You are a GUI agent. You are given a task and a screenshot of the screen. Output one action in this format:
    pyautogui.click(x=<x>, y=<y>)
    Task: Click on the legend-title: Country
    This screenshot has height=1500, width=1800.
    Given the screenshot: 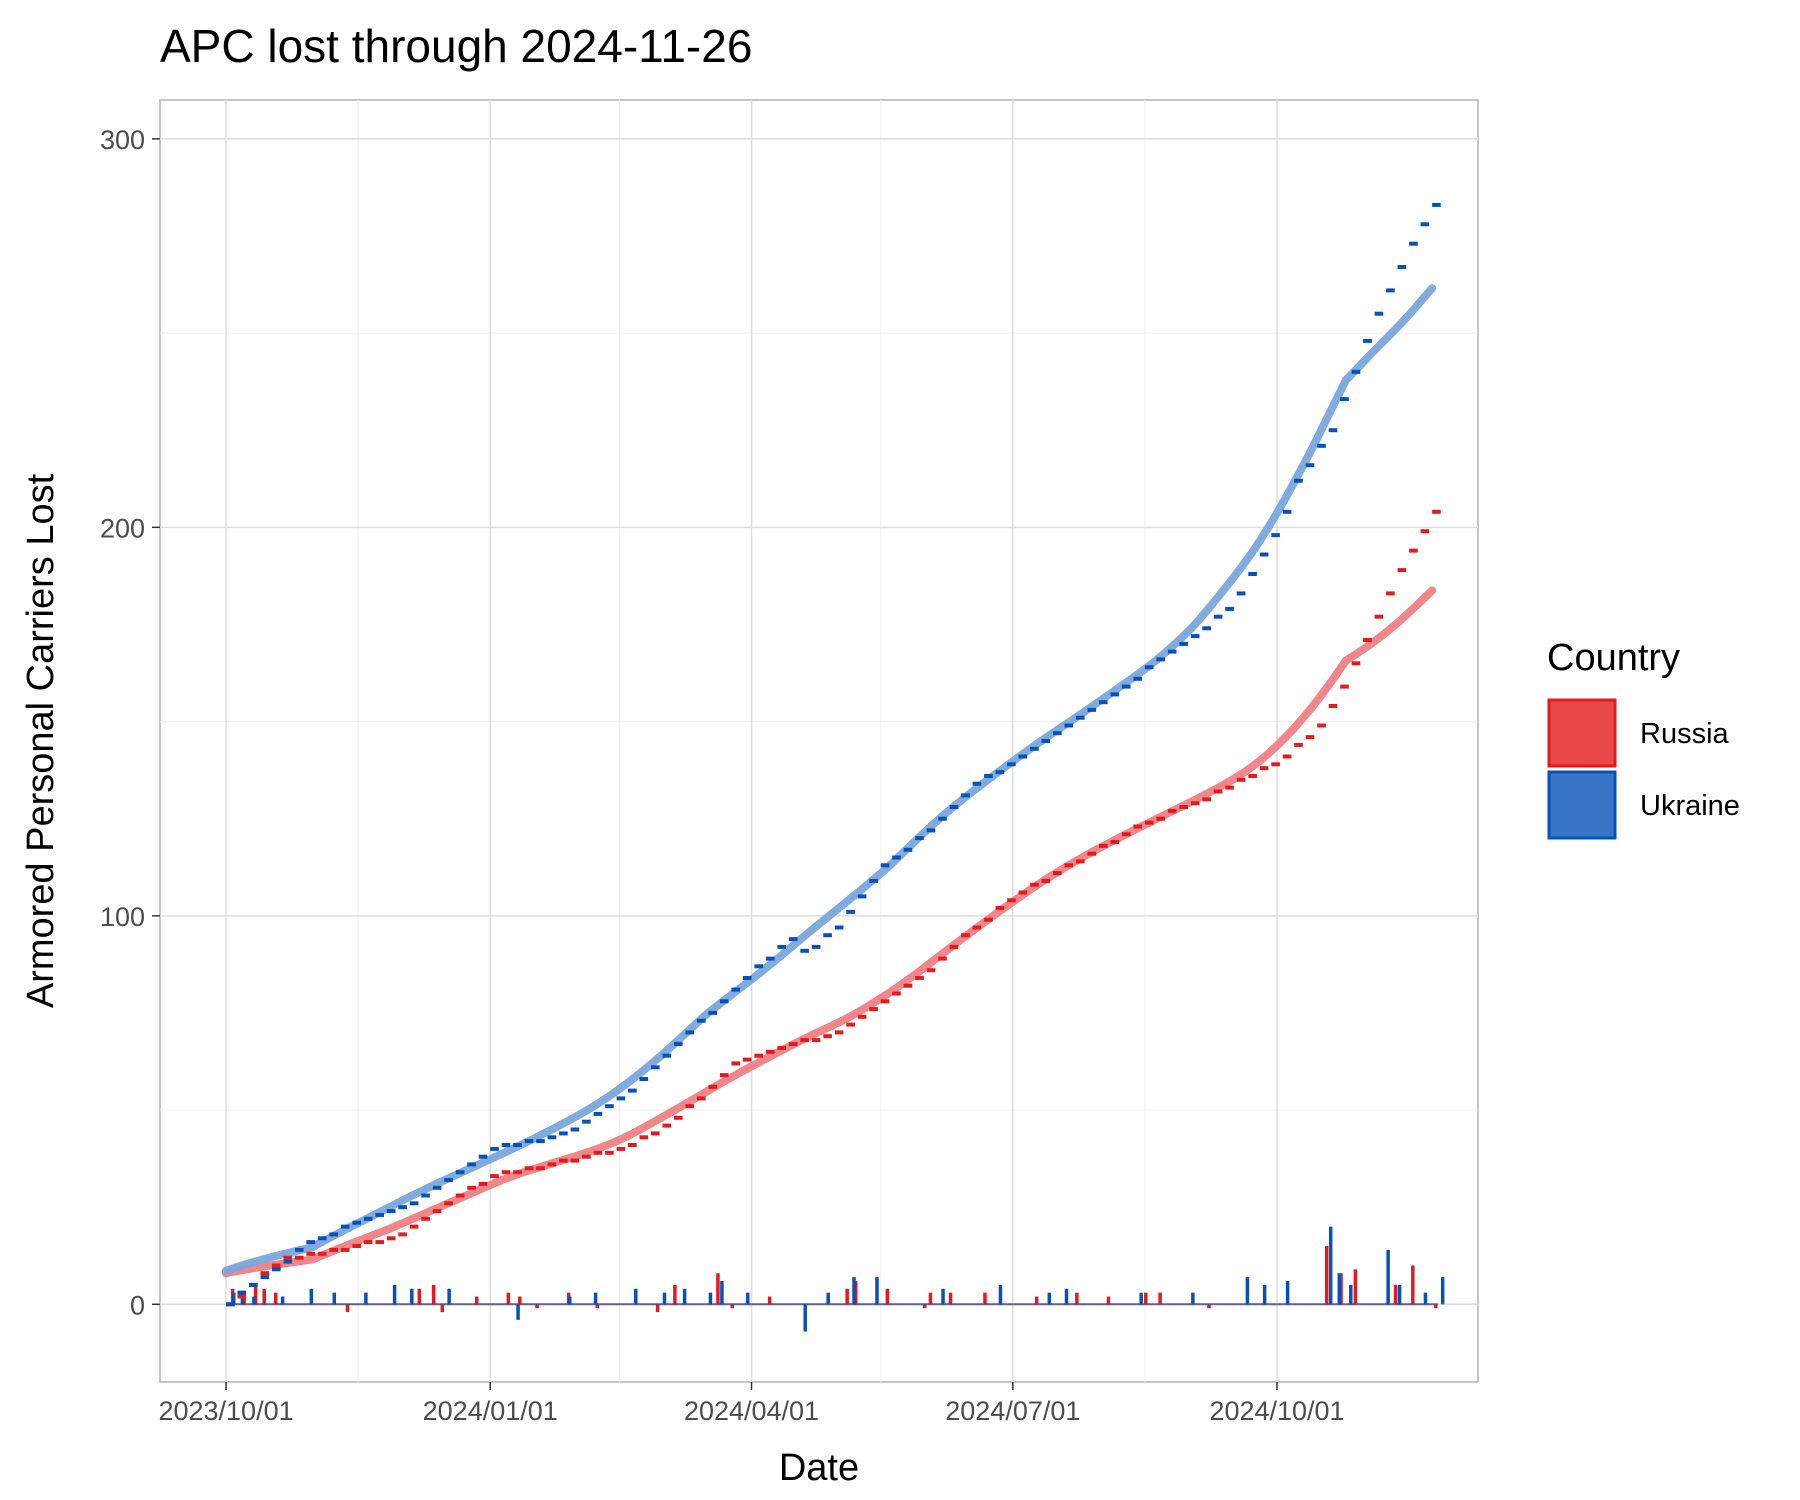 What is the action you would take?
    pyautogui.click(x=1613, y=658)
    